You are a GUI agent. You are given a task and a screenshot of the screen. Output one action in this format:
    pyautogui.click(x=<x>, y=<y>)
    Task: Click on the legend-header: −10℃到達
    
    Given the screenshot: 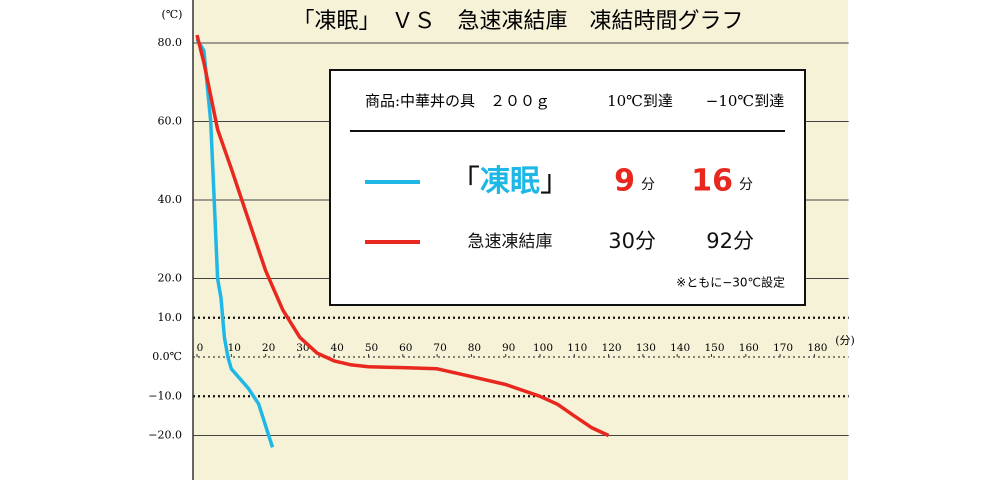 What is the action you would take?
    pyautogui.click(x=745, y=101)
    